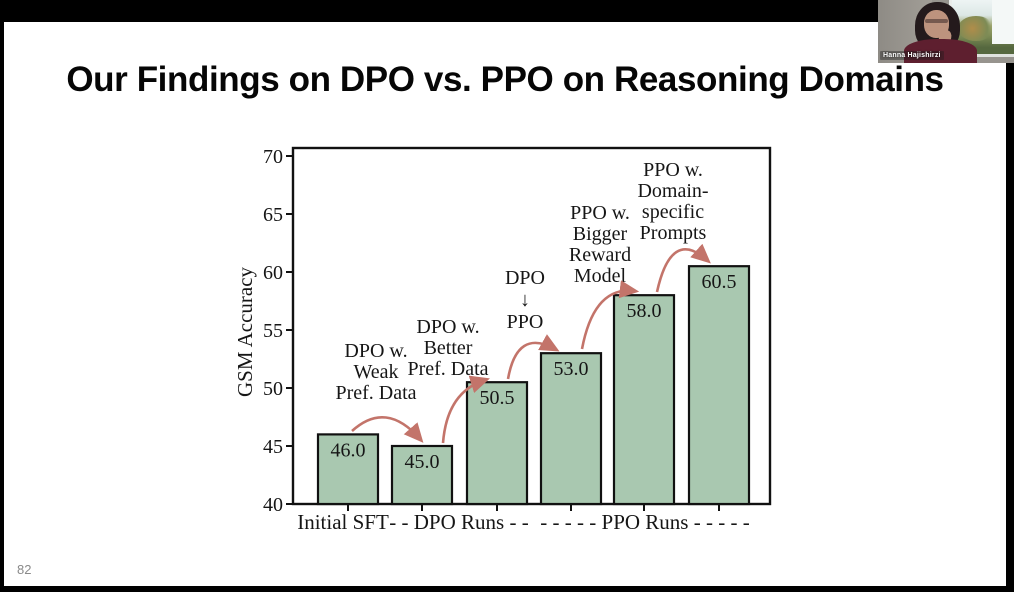 The image size is (1014, 592). Describe the element at coordinates (343, 522) in the screenshot. I see `x-axis-group-label: Initial SFT` at that location.